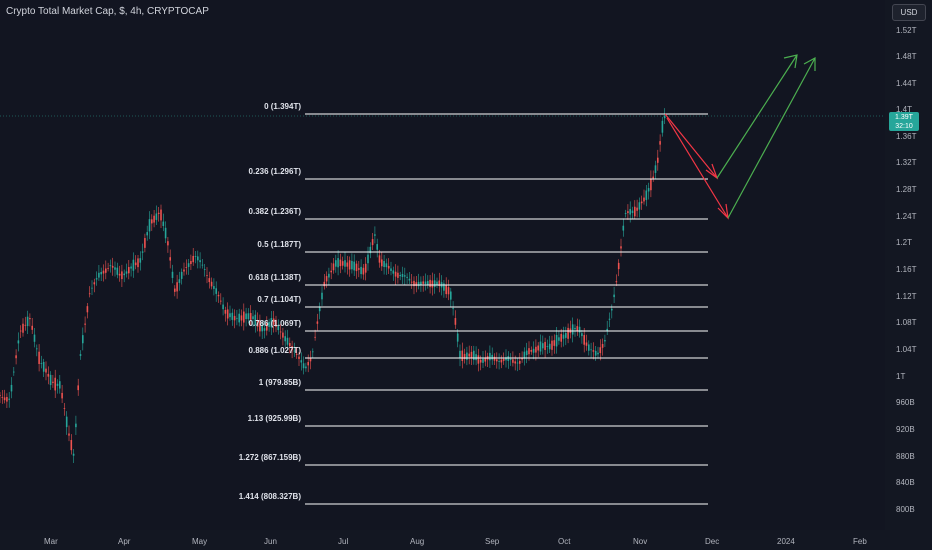 Image resolution: width=932 pixels, height=550 pixels. Describe the element at coordinates (274, 211) in the screenshot. I see `fib-level-label: 0.382 (1.236T)` at that location.